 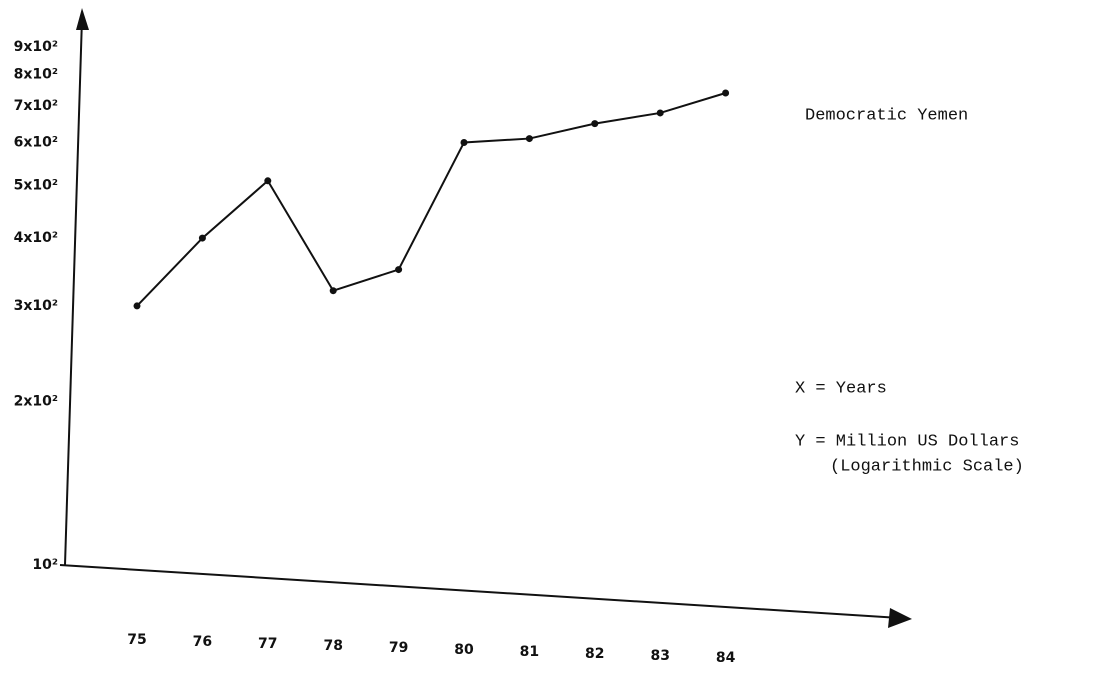 What do you see at coordinates (927, 466) in the screenshot?
I see `annotation: (Logarithmic Scale)` at bounding box center [927, 466].